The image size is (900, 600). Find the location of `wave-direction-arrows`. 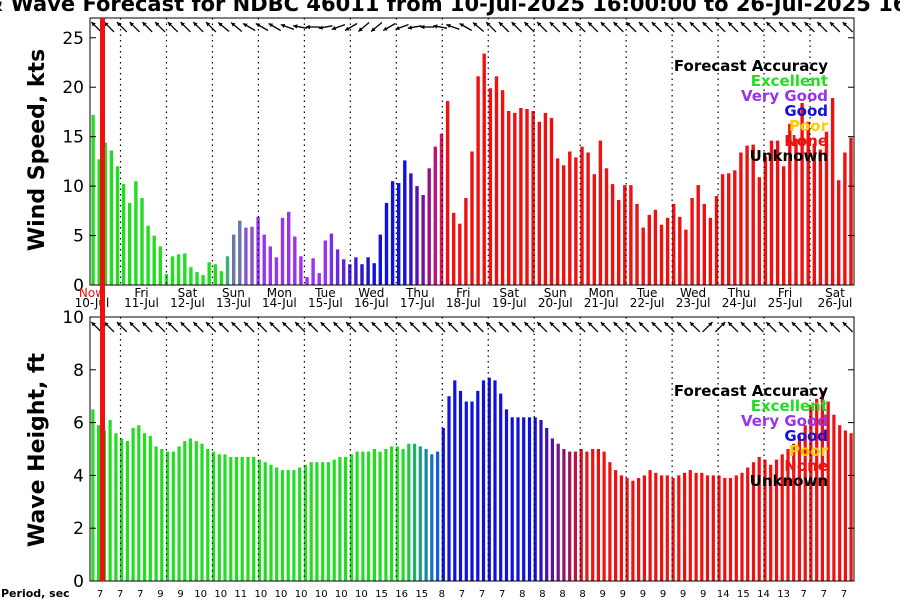

wave-direction-arrows is located at coordinates (472, 327).